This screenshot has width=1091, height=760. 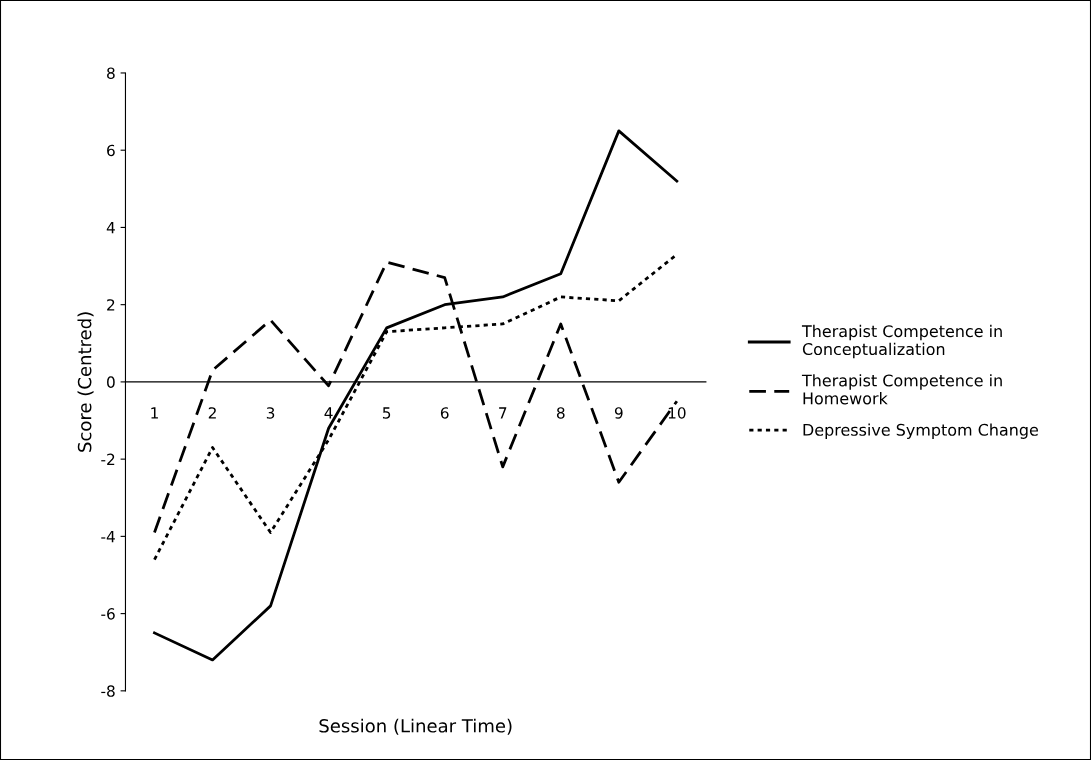 What do you see at coordinates (110, 228) in the screenshot?
I see `y-tick-label: 4` at bounding box center [110, 228].